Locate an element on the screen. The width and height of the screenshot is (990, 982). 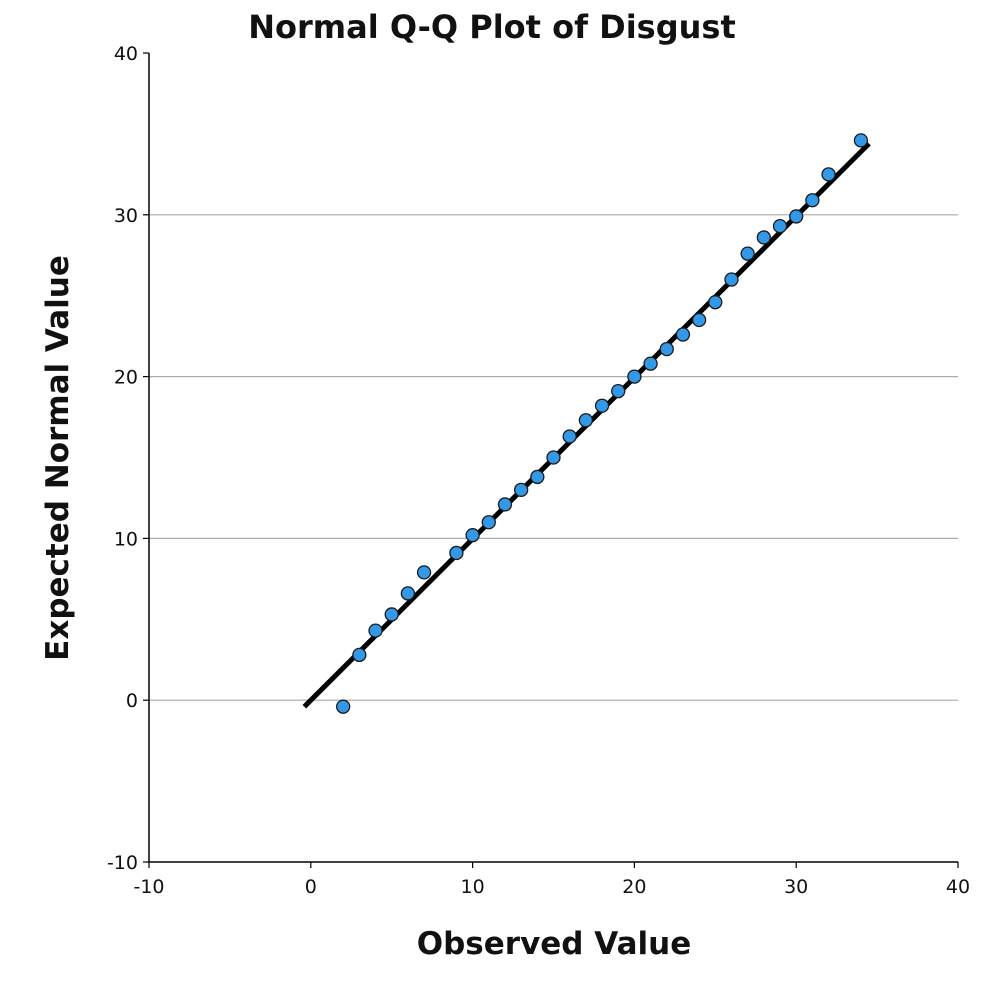
y-tick-label-1: 0 is located at coordinates (132, 701).